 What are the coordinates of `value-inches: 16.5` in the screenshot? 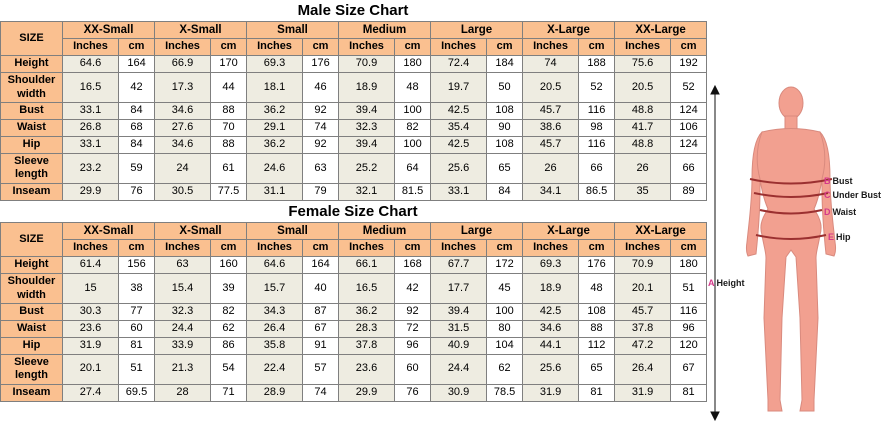 It's located at (367, 288).